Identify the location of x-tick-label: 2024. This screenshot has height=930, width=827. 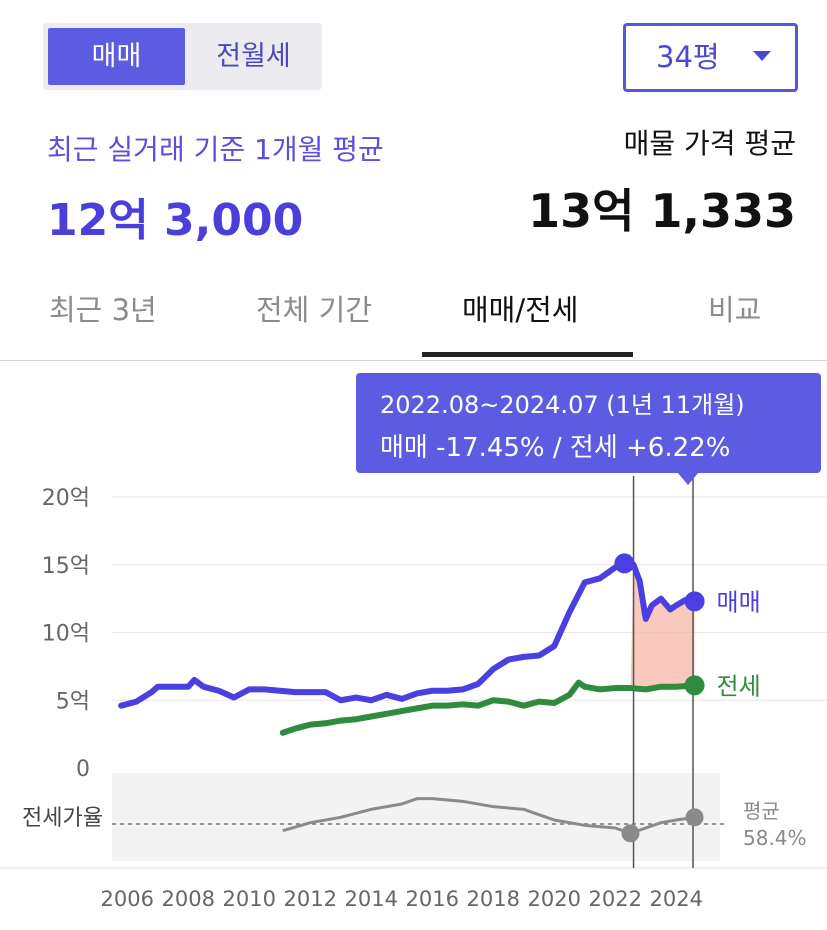
(676, 899).